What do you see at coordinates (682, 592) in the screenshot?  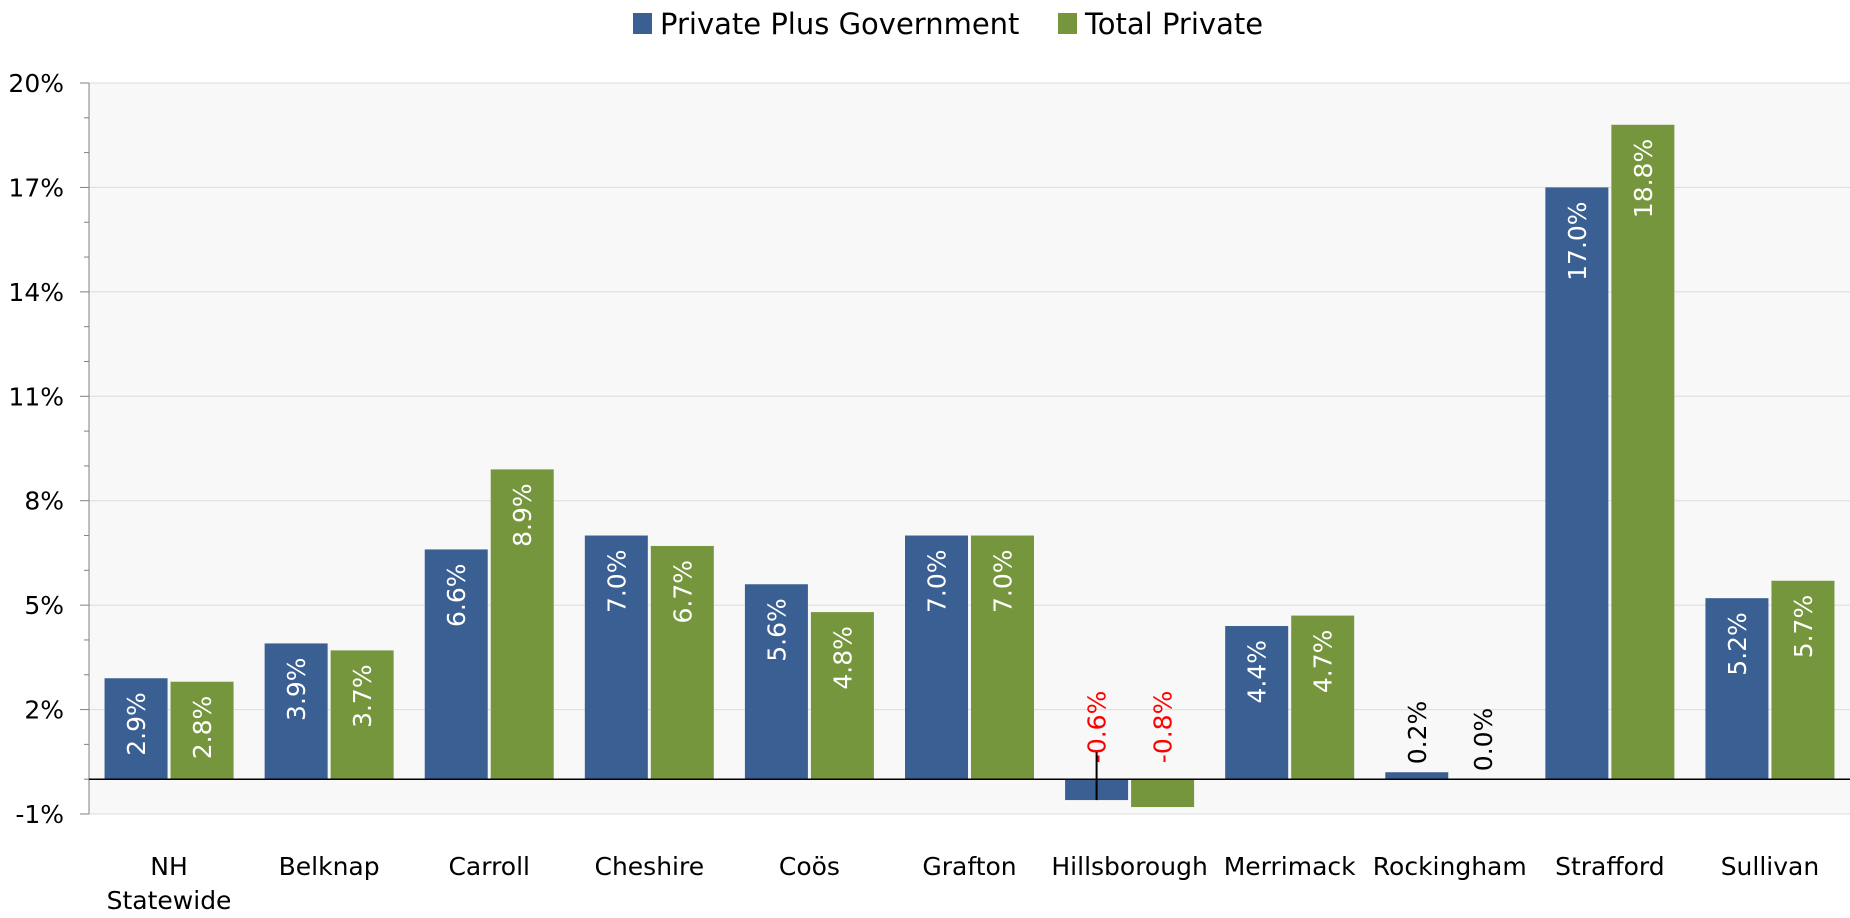 I see `data-label: 6.7%` at bounding box center [682, 592].